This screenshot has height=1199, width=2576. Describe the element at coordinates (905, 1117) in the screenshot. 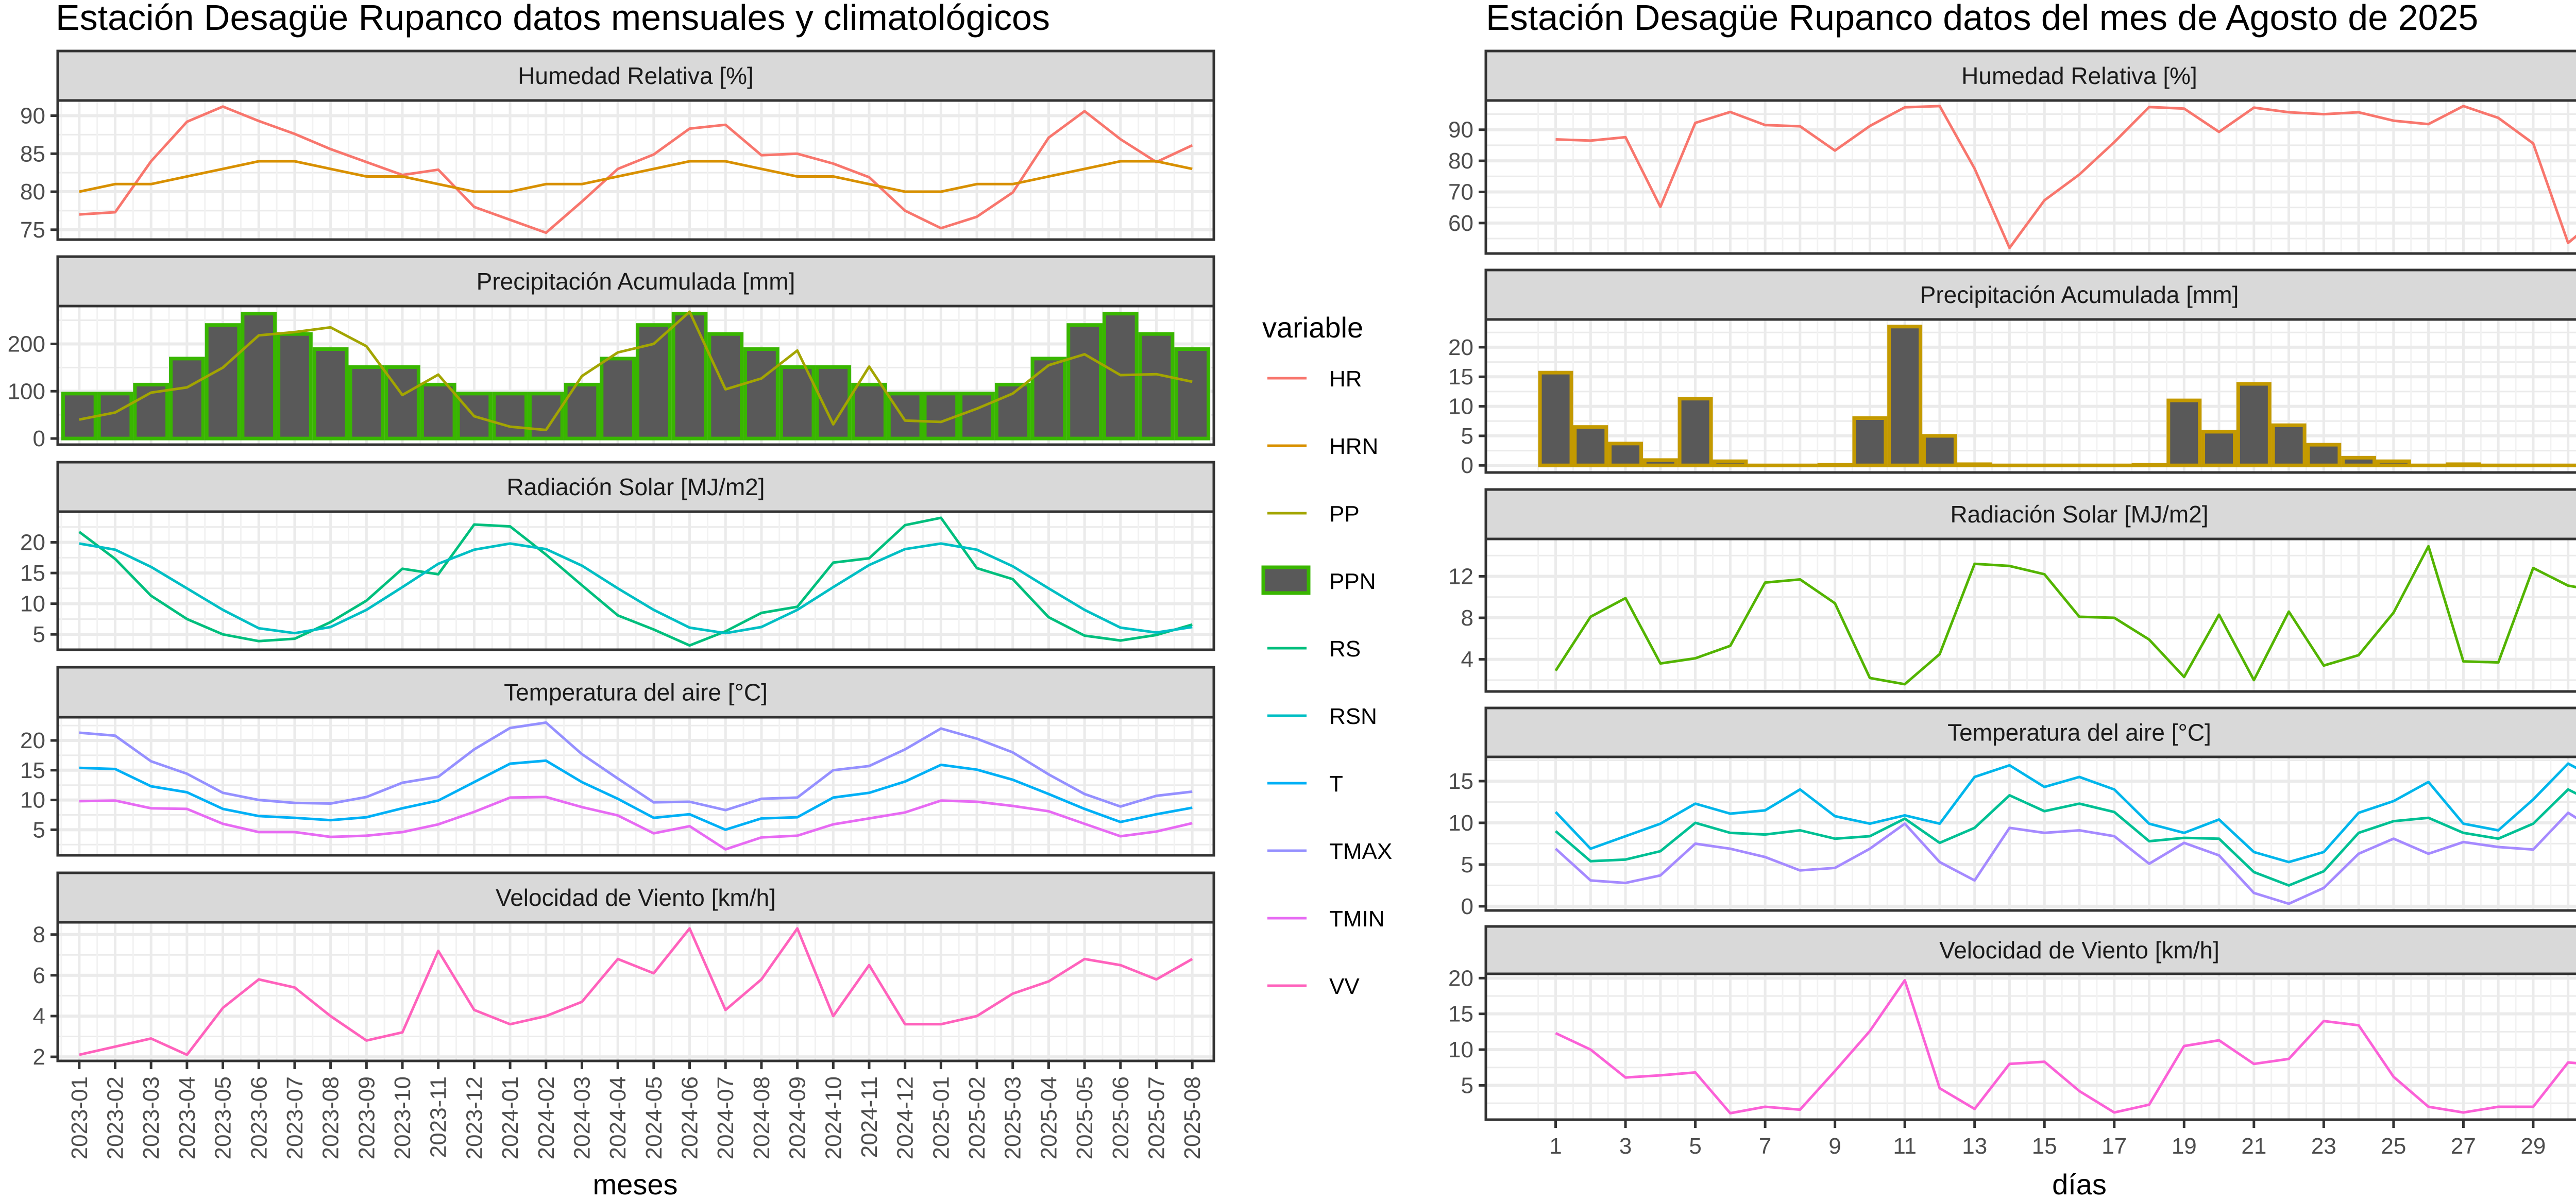

I see `x-tick-label: 2024-12` at that location.